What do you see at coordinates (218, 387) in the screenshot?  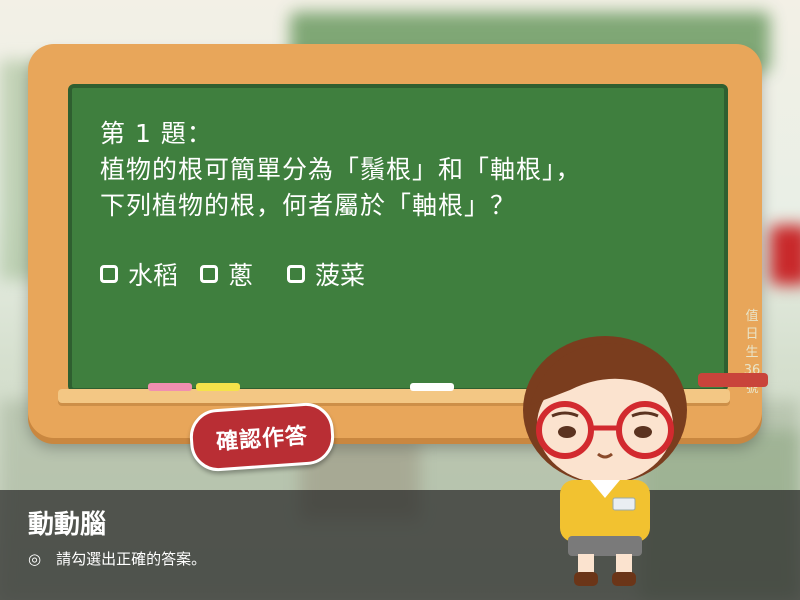 I see `yellow-chalk-icon` at bounding box center [218, 387].